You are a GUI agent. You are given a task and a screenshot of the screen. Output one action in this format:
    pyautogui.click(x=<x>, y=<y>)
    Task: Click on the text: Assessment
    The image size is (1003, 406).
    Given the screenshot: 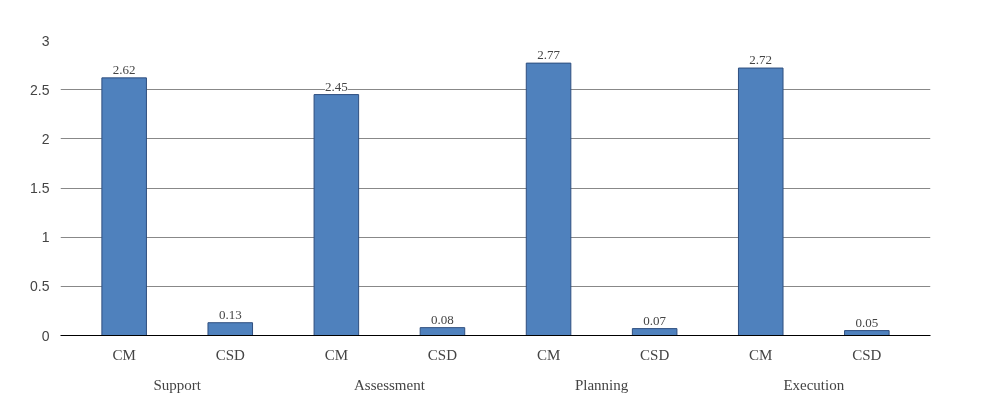 What is the action you would take?
    pyautogui.click(x=389, y=384)
    